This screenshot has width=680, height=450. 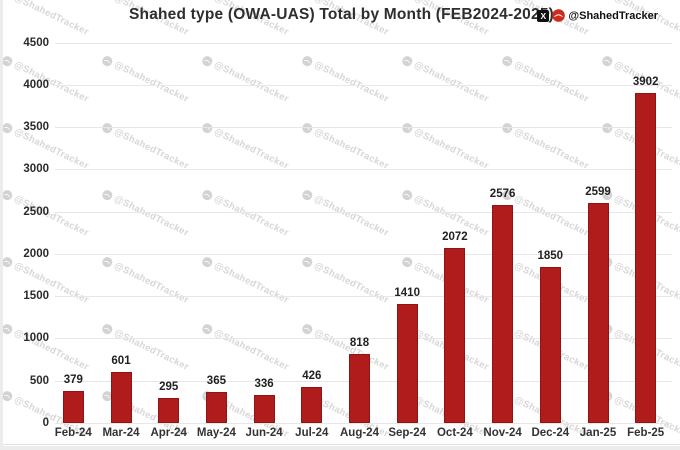 I want to click on bar-value-label: 426, so click(x=312, y=375).